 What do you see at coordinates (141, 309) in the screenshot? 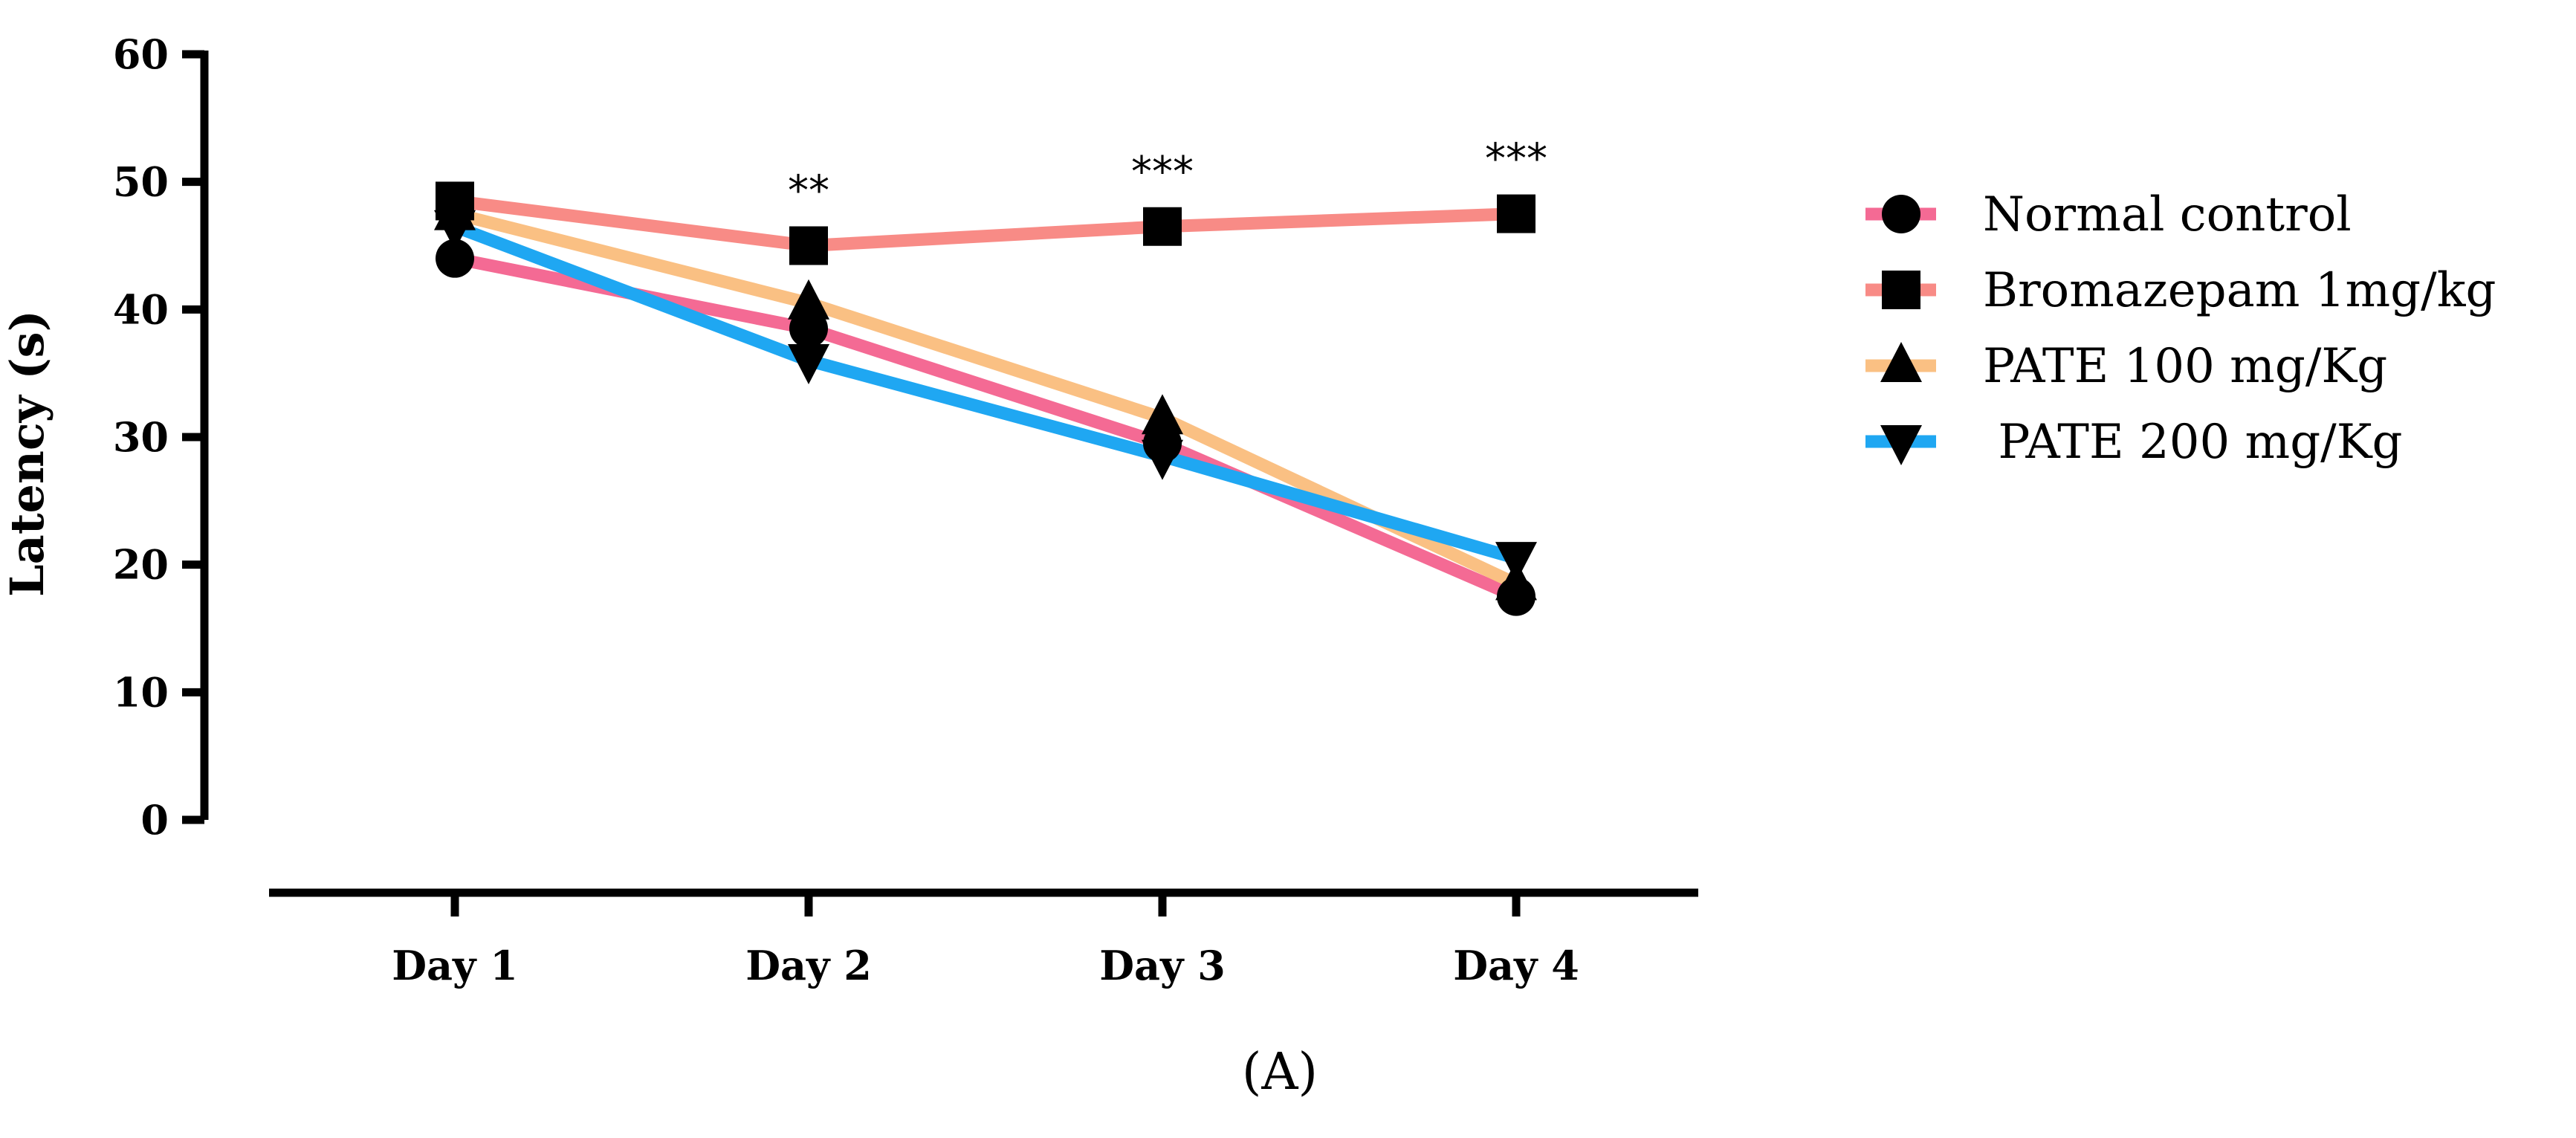
I see `y-tick-label: 40` at bounding box center [141, 309].